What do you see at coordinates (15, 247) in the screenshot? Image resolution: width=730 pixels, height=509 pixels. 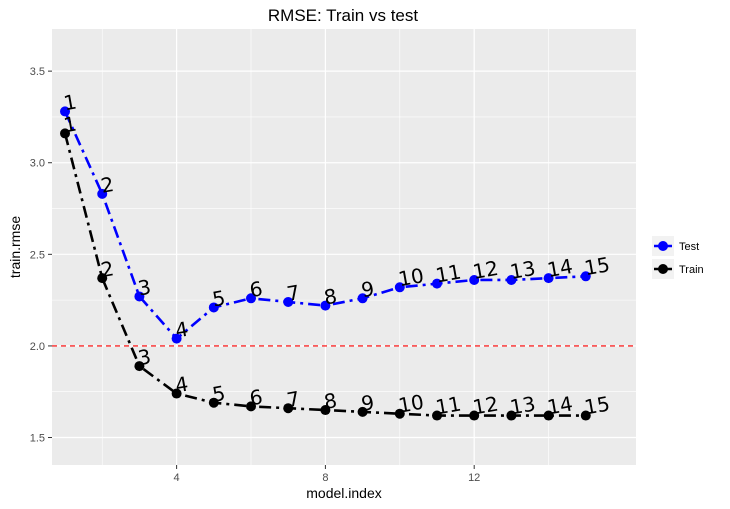 I see `y-axis-title: train.rmse` at bounding box center [15, 247].